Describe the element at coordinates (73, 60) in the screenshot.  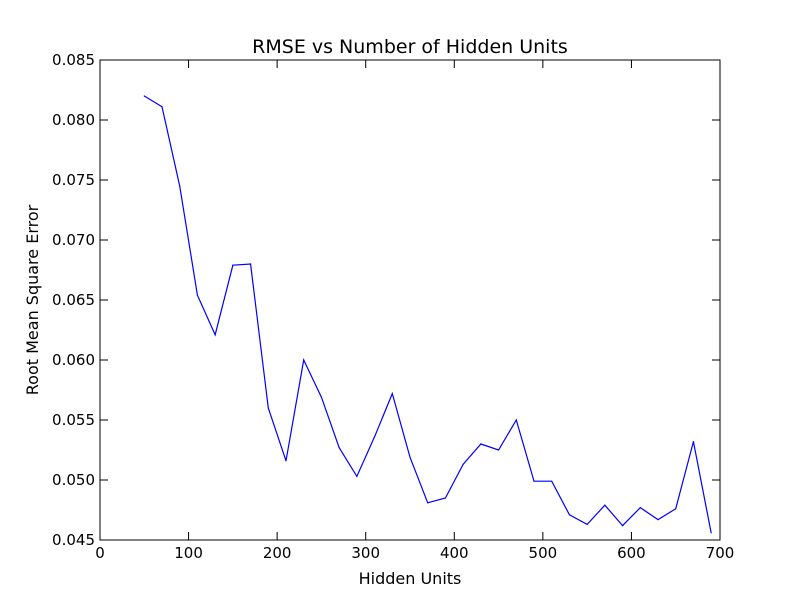
I see `y-tick-label: 0.085` at that location.